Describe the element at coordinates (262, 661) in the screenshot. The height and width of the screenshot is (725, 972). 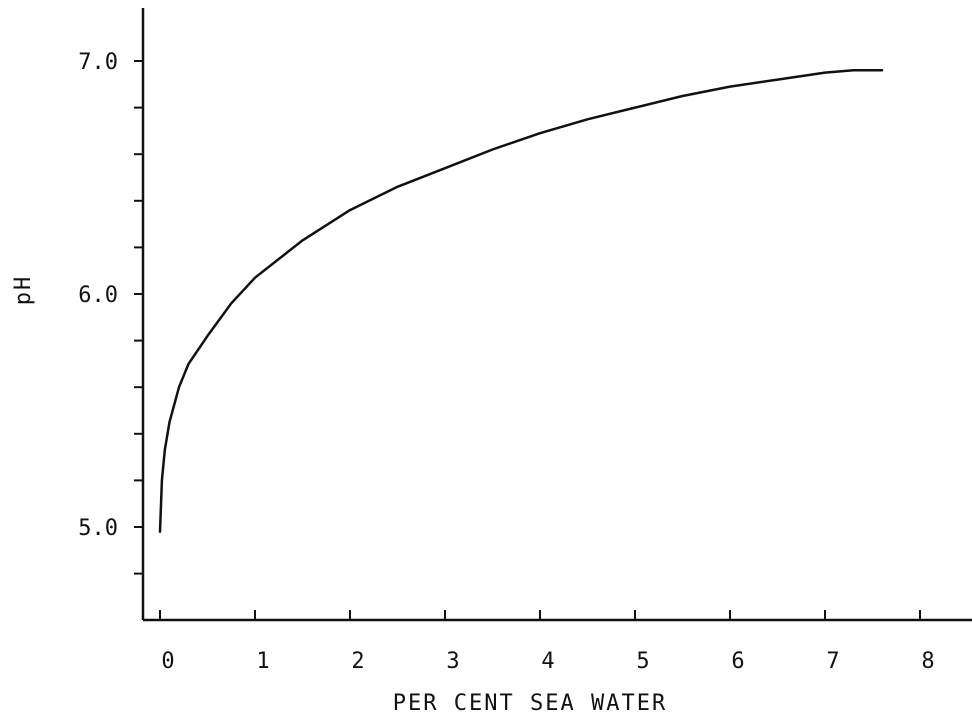
I see `x-tick-label: 1` at that location.